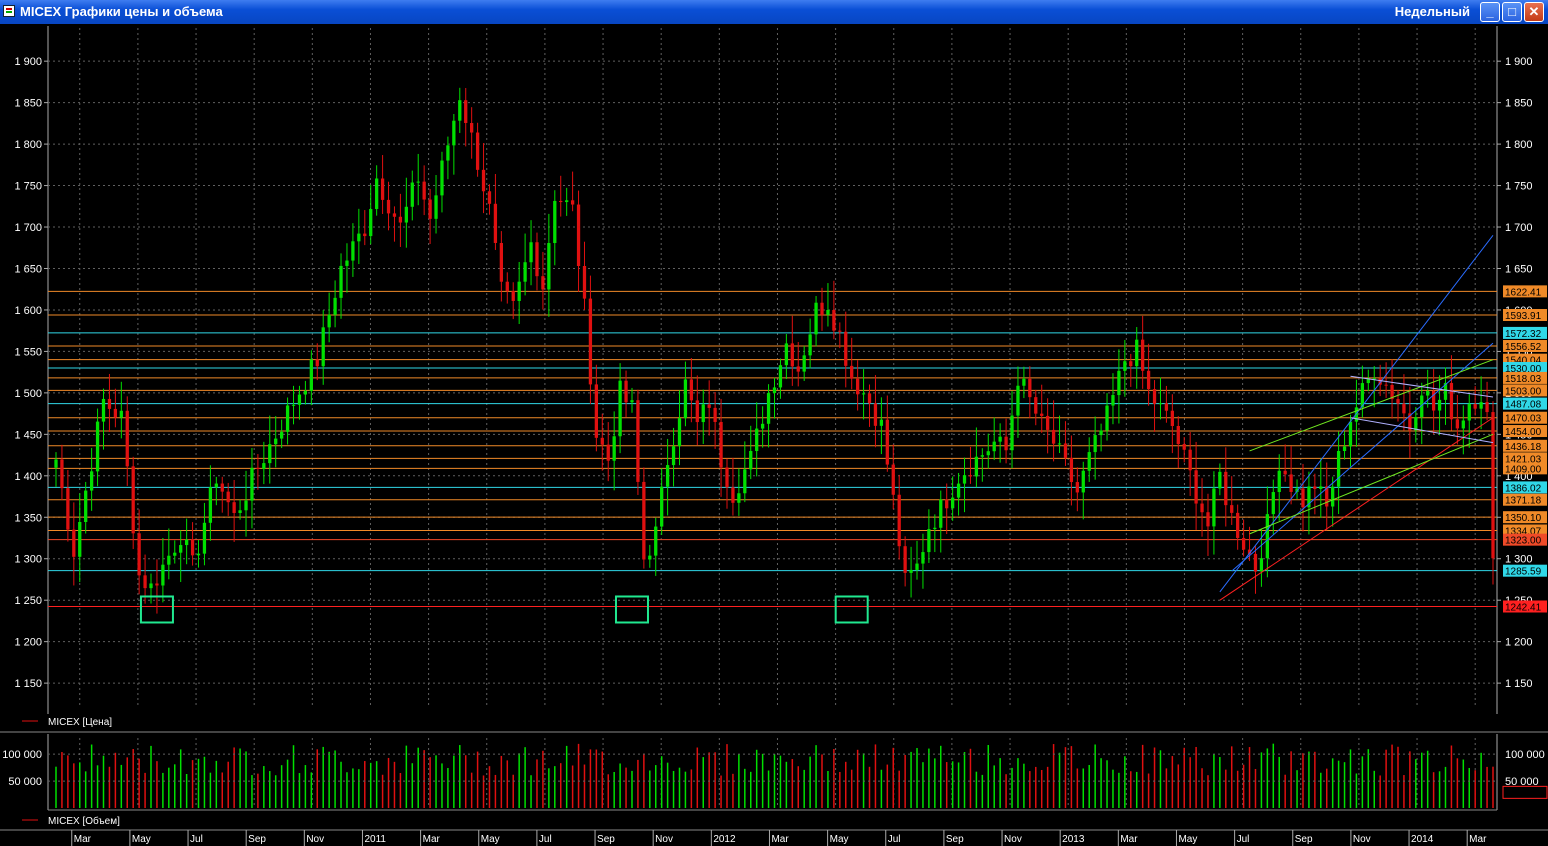 The image size is (1548, 846). I want to click on close-button: ✕, so click(1534, 12).